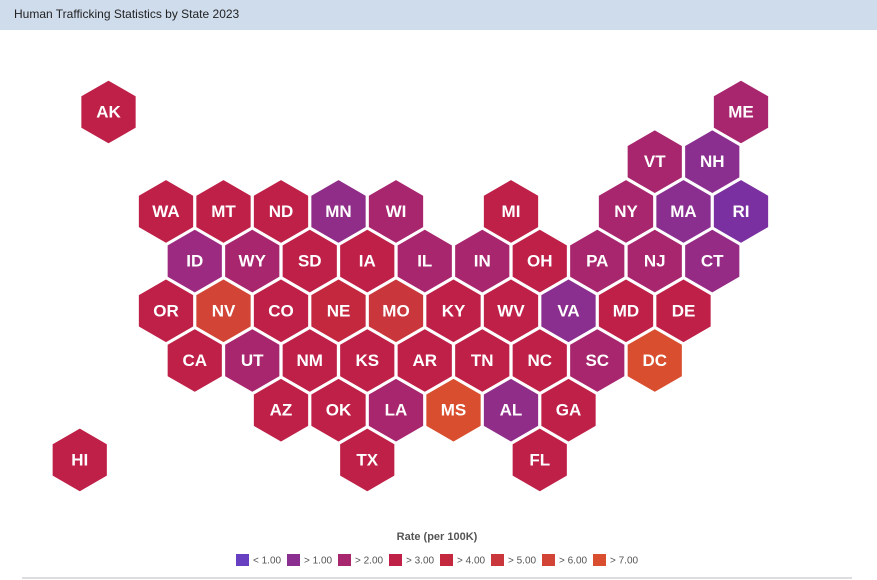 The width and height of the screenshot is (877, 580). What do you see at coordinates (166, 211) in the screenshot?
I see `state-tile: WA` at bounding box center [166, 211].